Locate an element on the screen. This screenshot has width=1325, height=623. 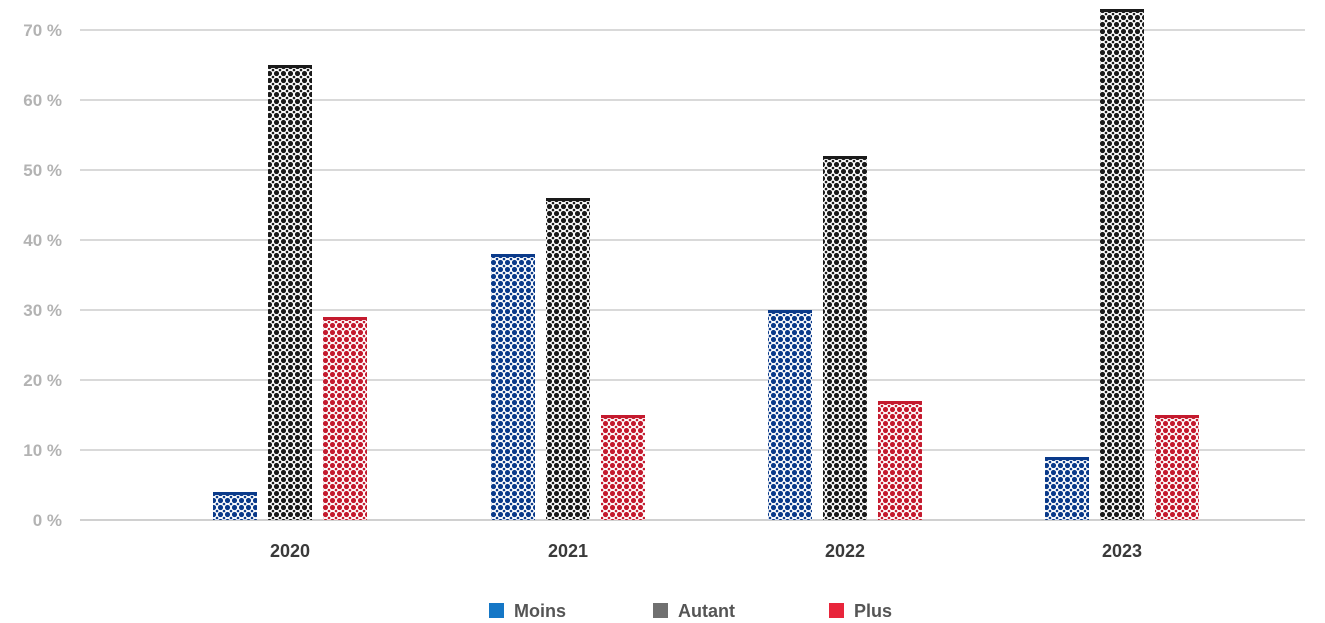
legend-item-plus: Plus is located at coordinates (860, 611).